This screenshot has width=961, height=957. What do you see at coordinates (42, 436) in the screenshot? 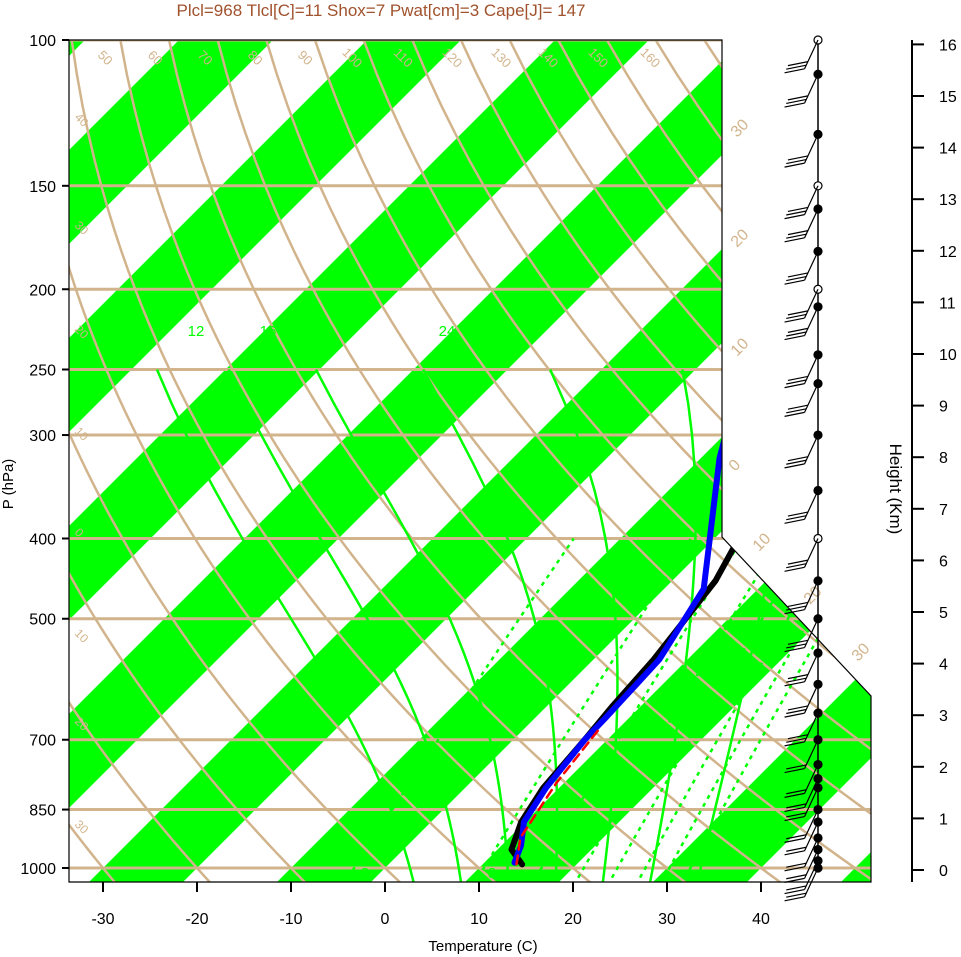
I see `y-tick-label: 300` at bounding box center [42, 436].